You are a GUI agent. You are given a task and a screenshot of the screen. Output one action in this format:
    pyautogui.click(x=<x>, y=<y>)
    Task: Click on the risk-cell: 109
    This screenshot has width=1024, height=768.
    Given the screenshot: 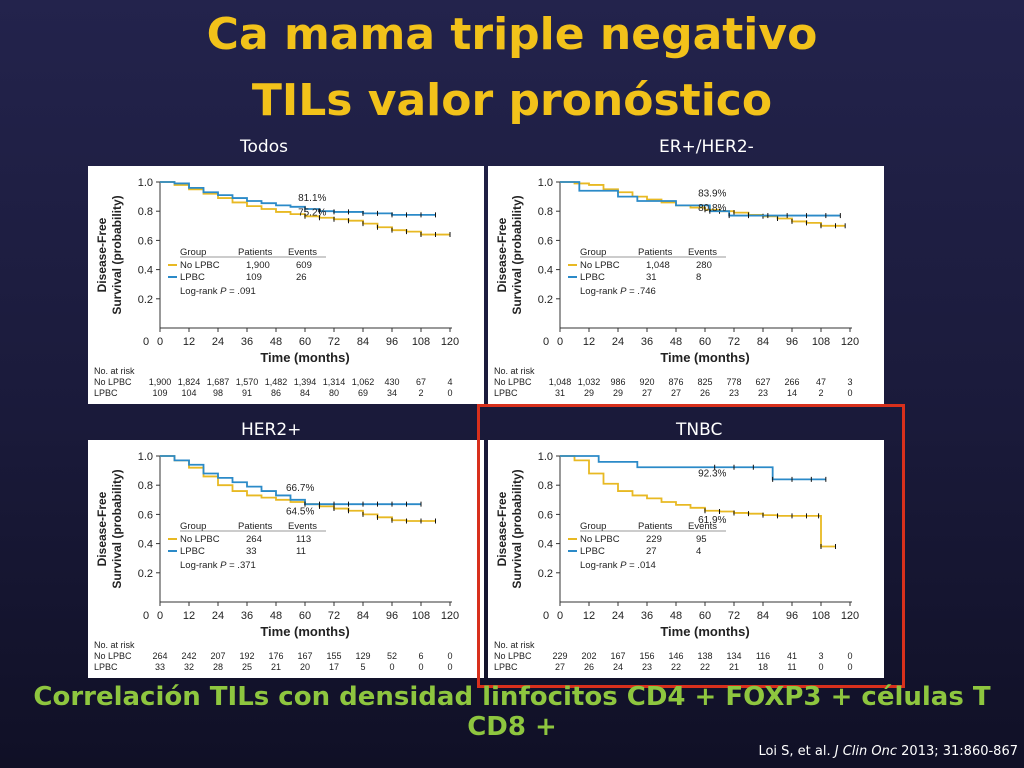 What is the action you would take?
    pyautogui.click(x=159, y=393)
    